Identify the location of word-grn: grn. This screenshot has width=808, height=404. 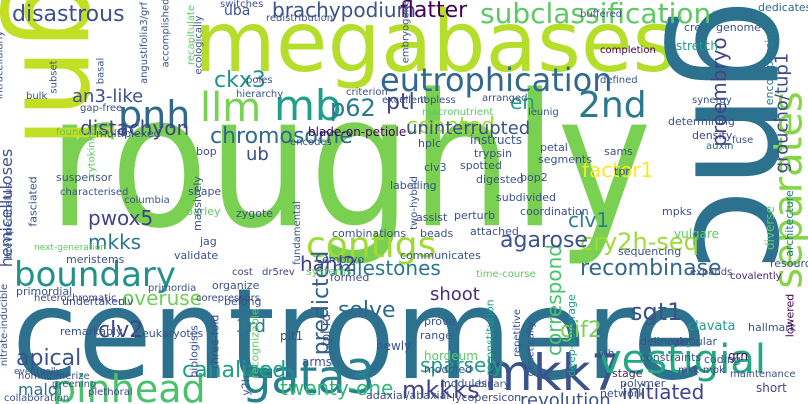
(738, 356).